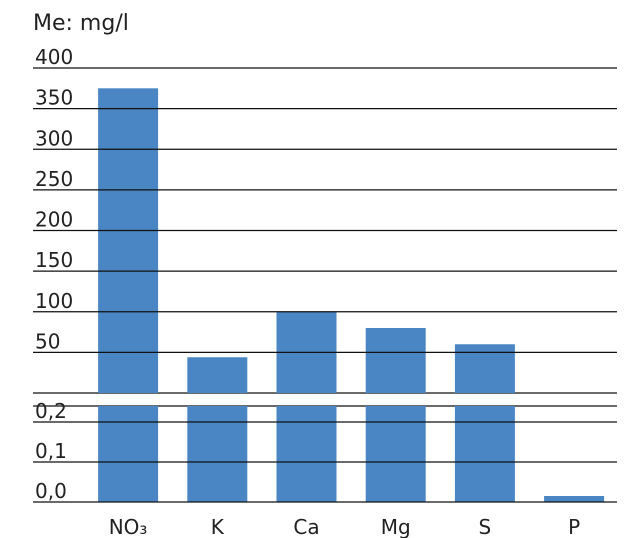 This screenshot has width=626, height=538. I want to click on y-tick-label: 150, so click(54, 260).